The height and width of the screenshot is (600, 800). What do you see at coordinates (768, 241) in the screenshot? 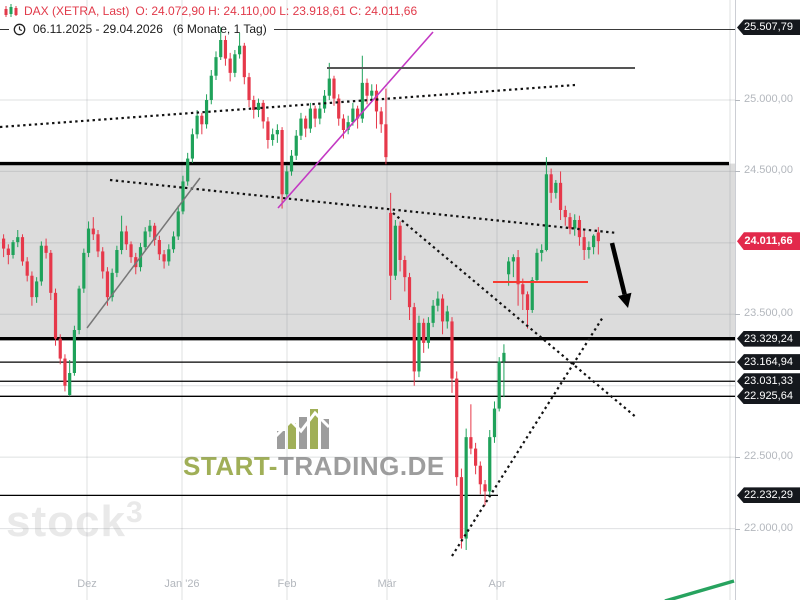
I see `last-price-badge: 24.011,66` at bounding box center [768, 241].